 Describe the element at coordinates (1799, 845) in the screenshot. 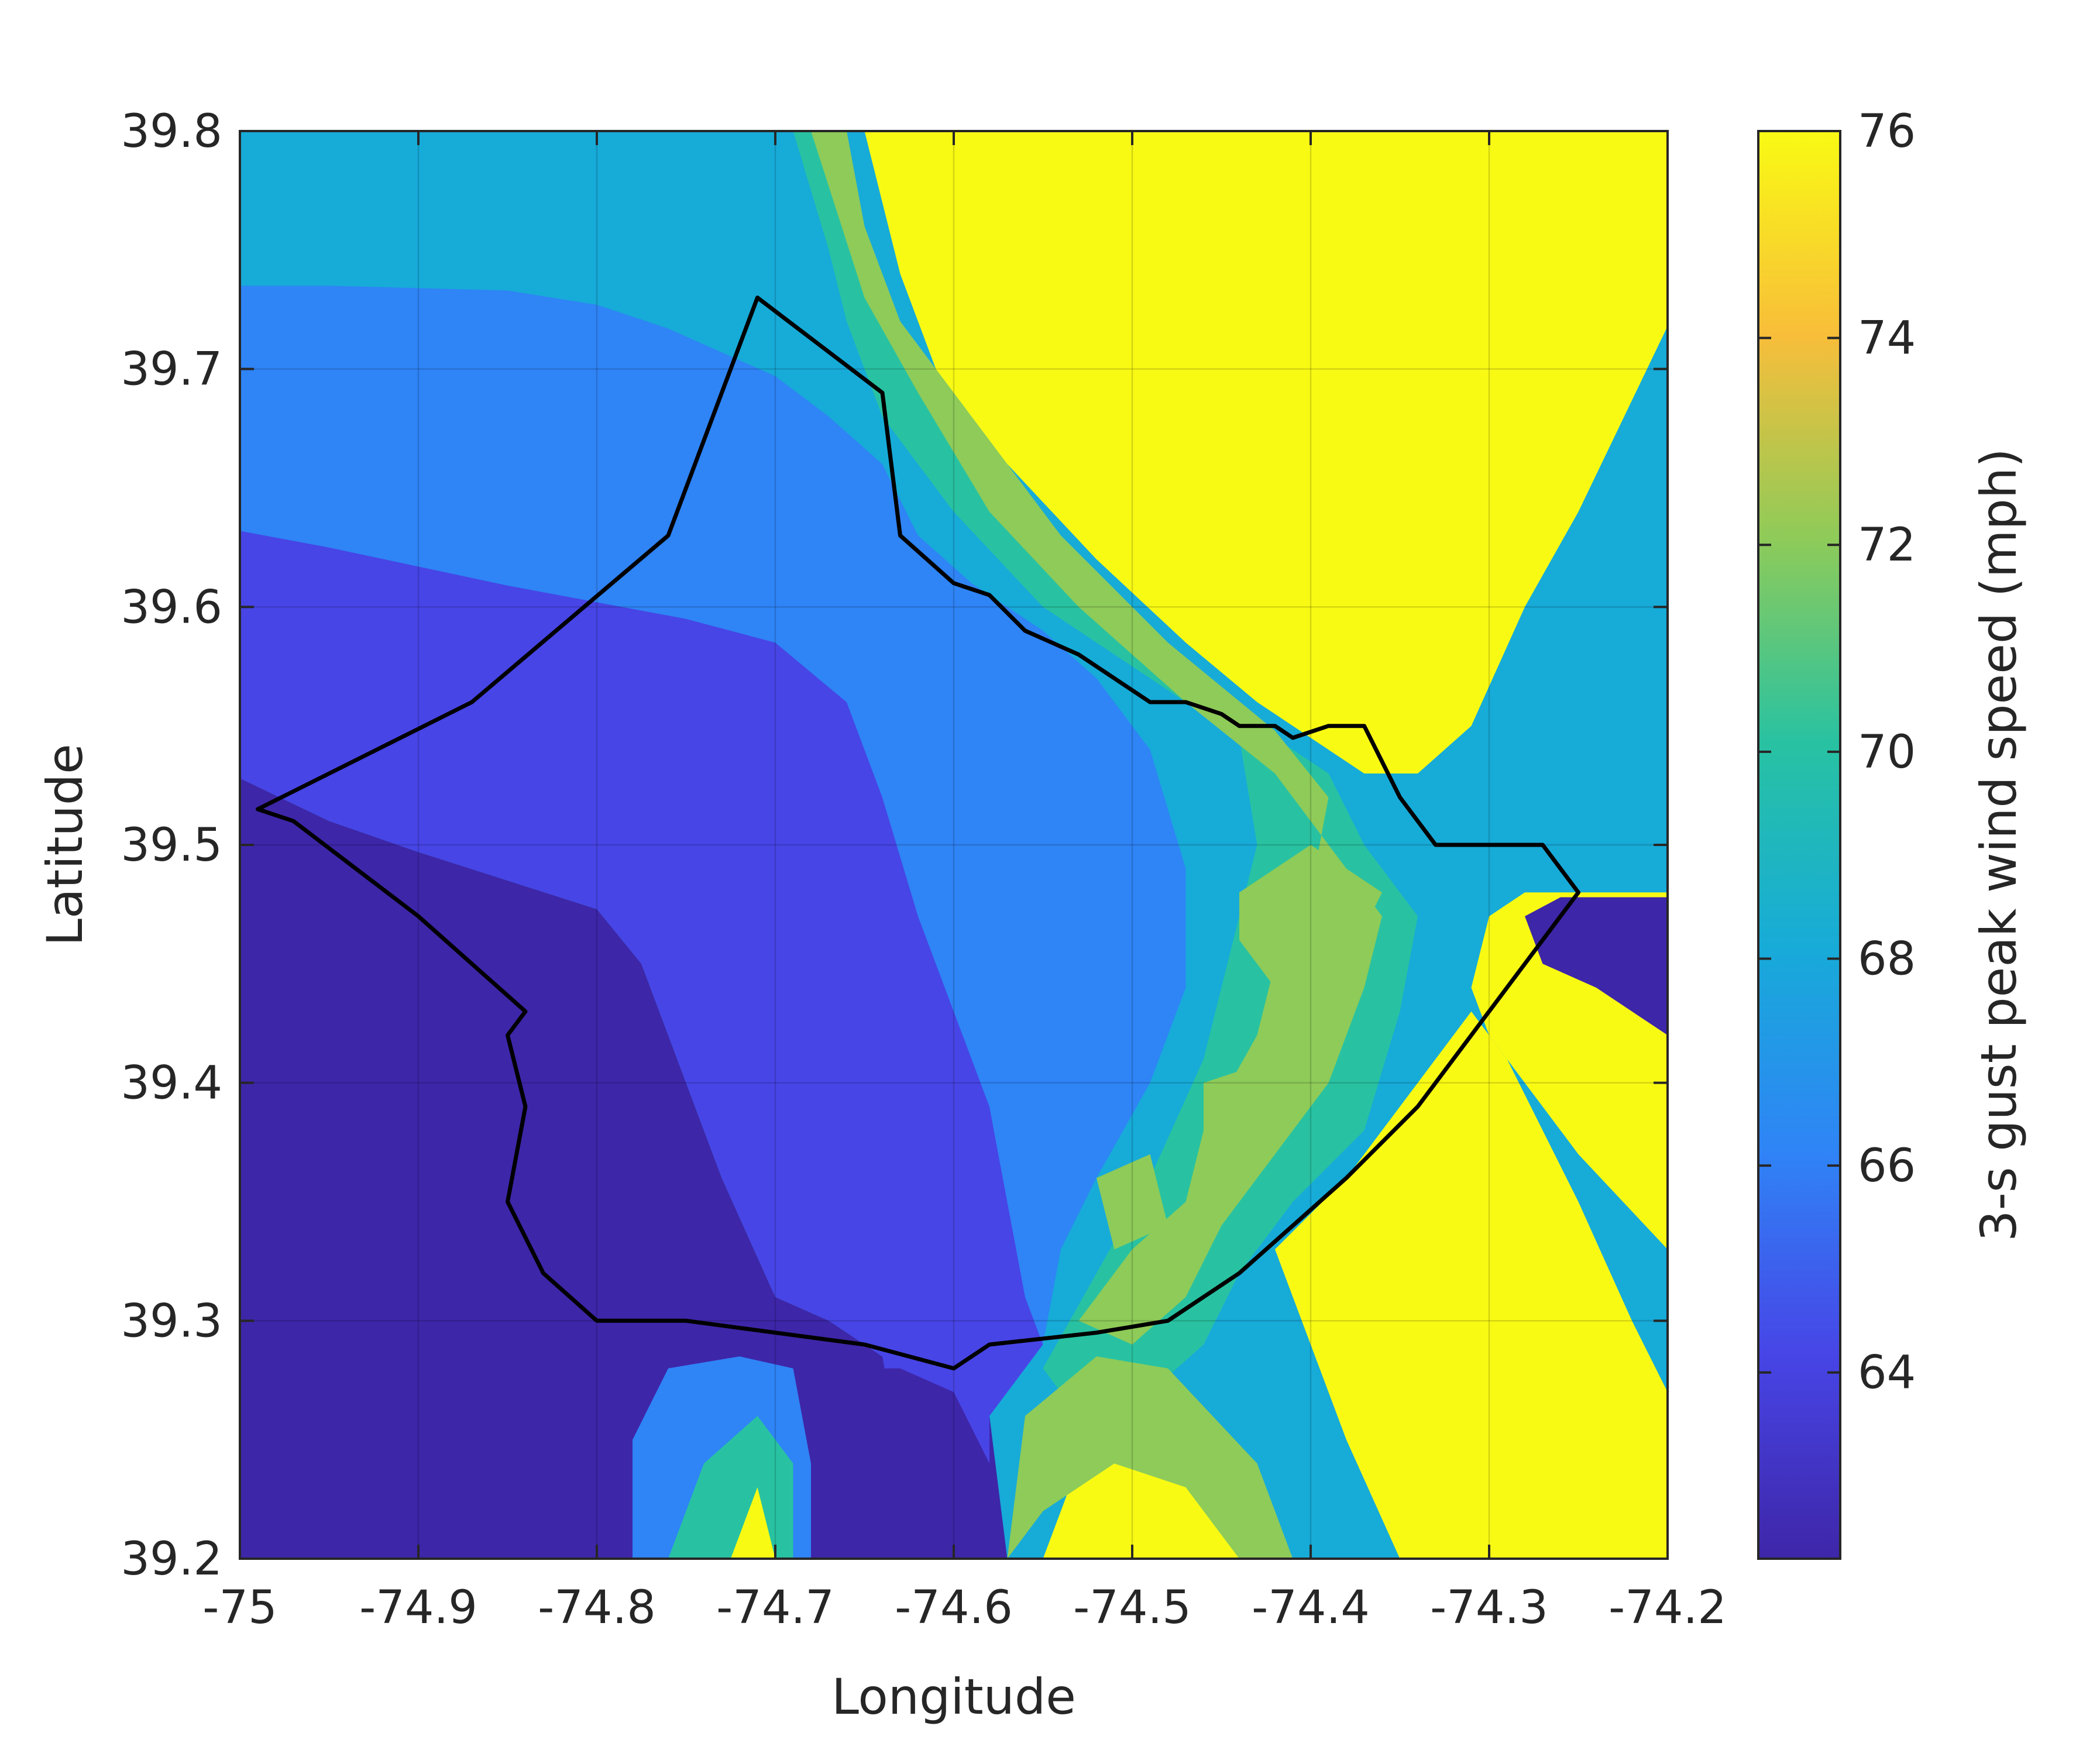

I see `colorbar-gradient` at that location.